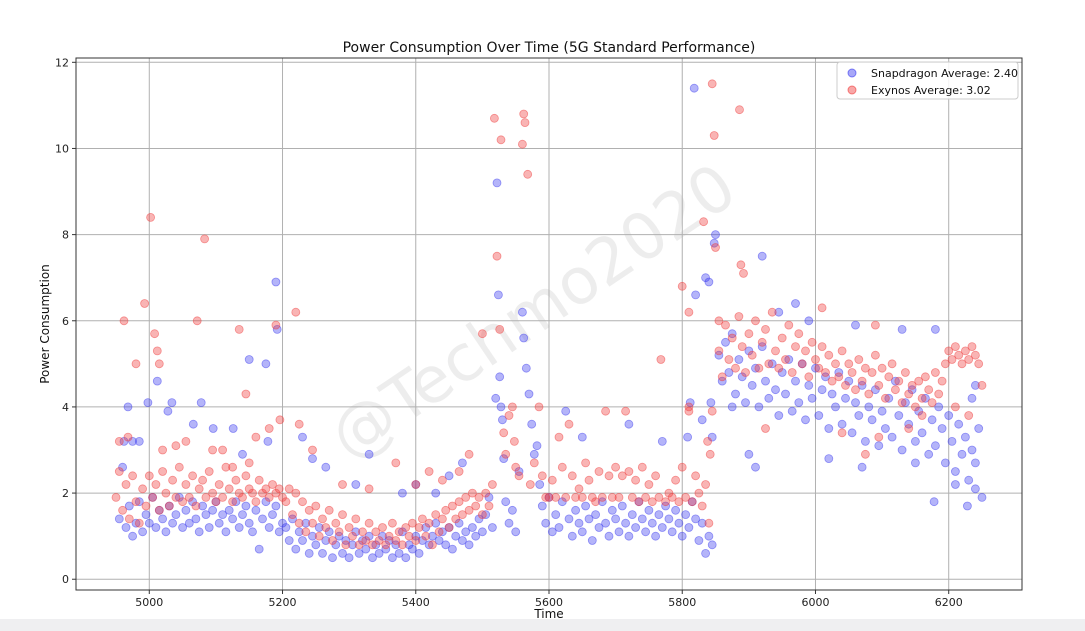 The image size is (1085, 631). I want to click on y-tick-label: 8, so click(65, 235).